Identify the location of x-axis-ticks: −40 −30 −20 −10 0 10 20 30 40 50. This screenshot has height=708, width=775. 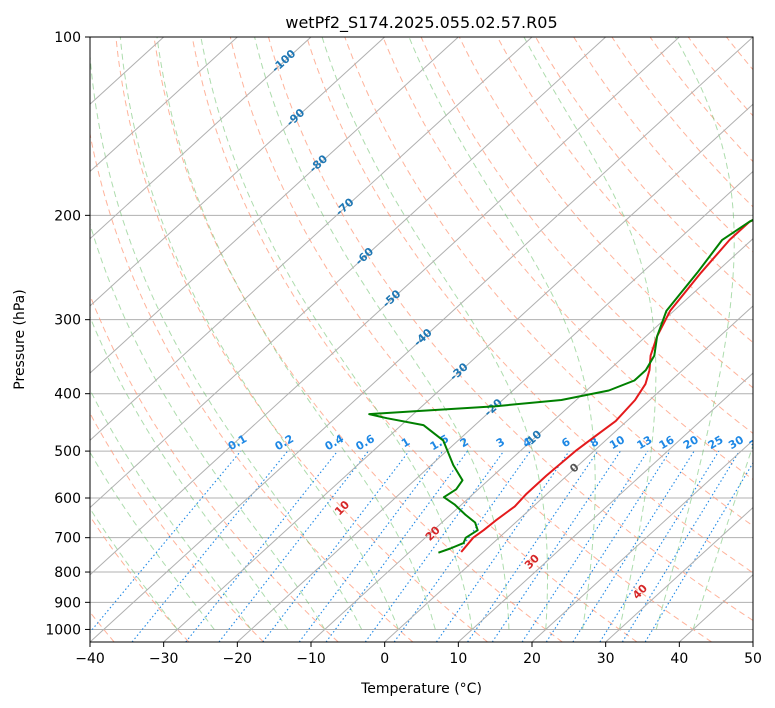
(418, 654).